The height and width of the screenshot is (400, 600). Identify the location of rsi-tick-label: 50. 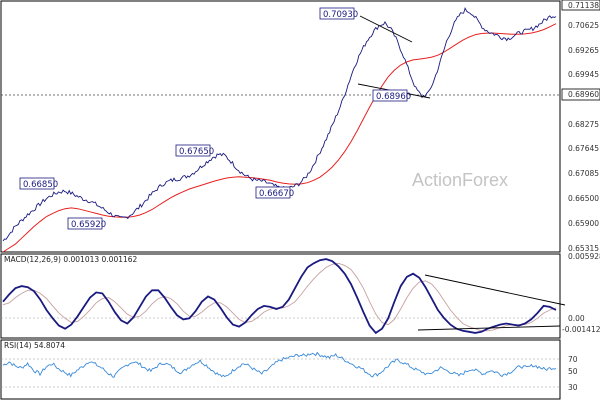
(573, 371).